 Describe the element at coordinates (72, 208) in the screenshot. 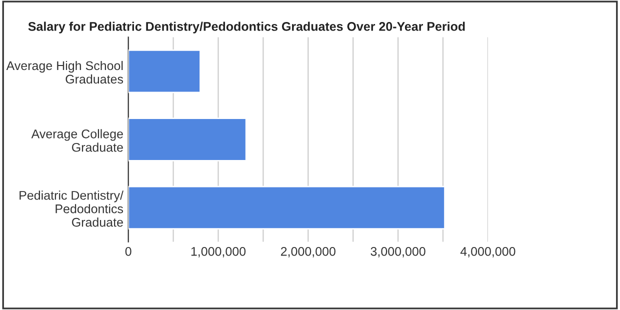

I see `y-tick-label: Pediatric Dentistry/ Pedodontics Graduate` at that location.